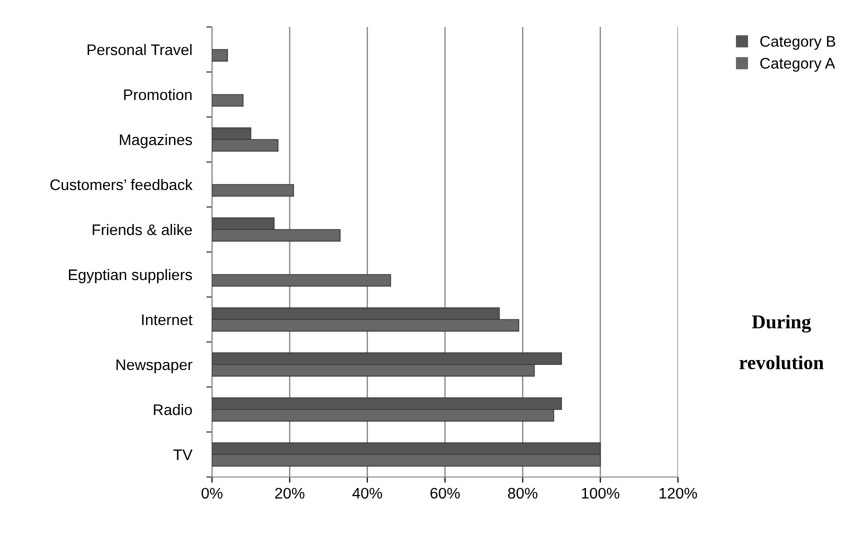 The width and height of the screenshot is (854, 546). I want to click on y-tick-label: Internet, so click(167, 320).